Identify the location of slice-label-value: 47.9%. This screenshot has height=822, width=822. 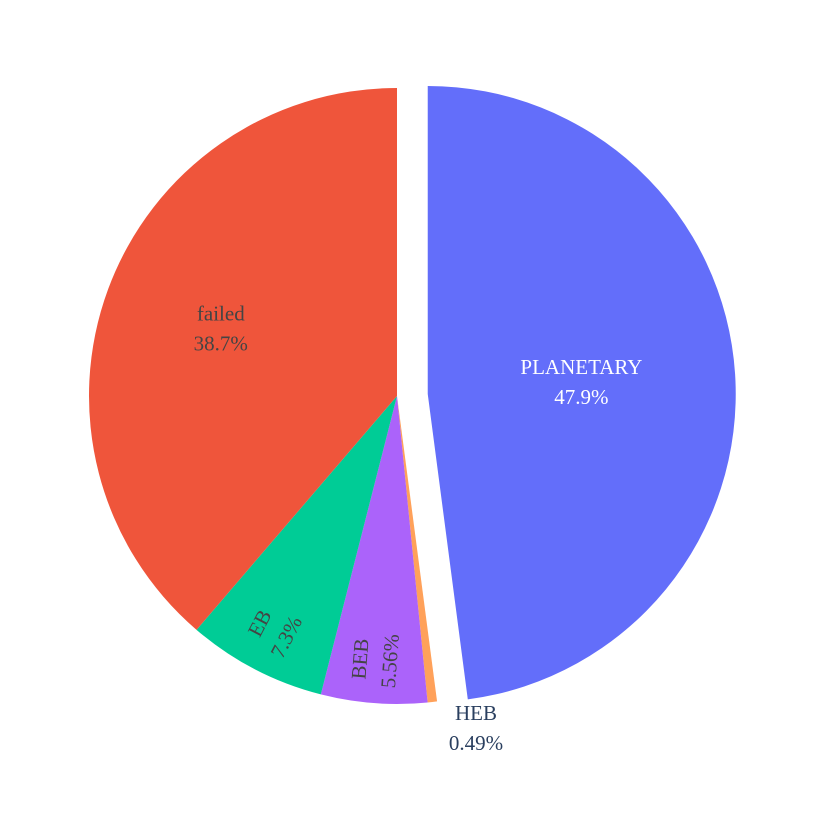
(581, 397).